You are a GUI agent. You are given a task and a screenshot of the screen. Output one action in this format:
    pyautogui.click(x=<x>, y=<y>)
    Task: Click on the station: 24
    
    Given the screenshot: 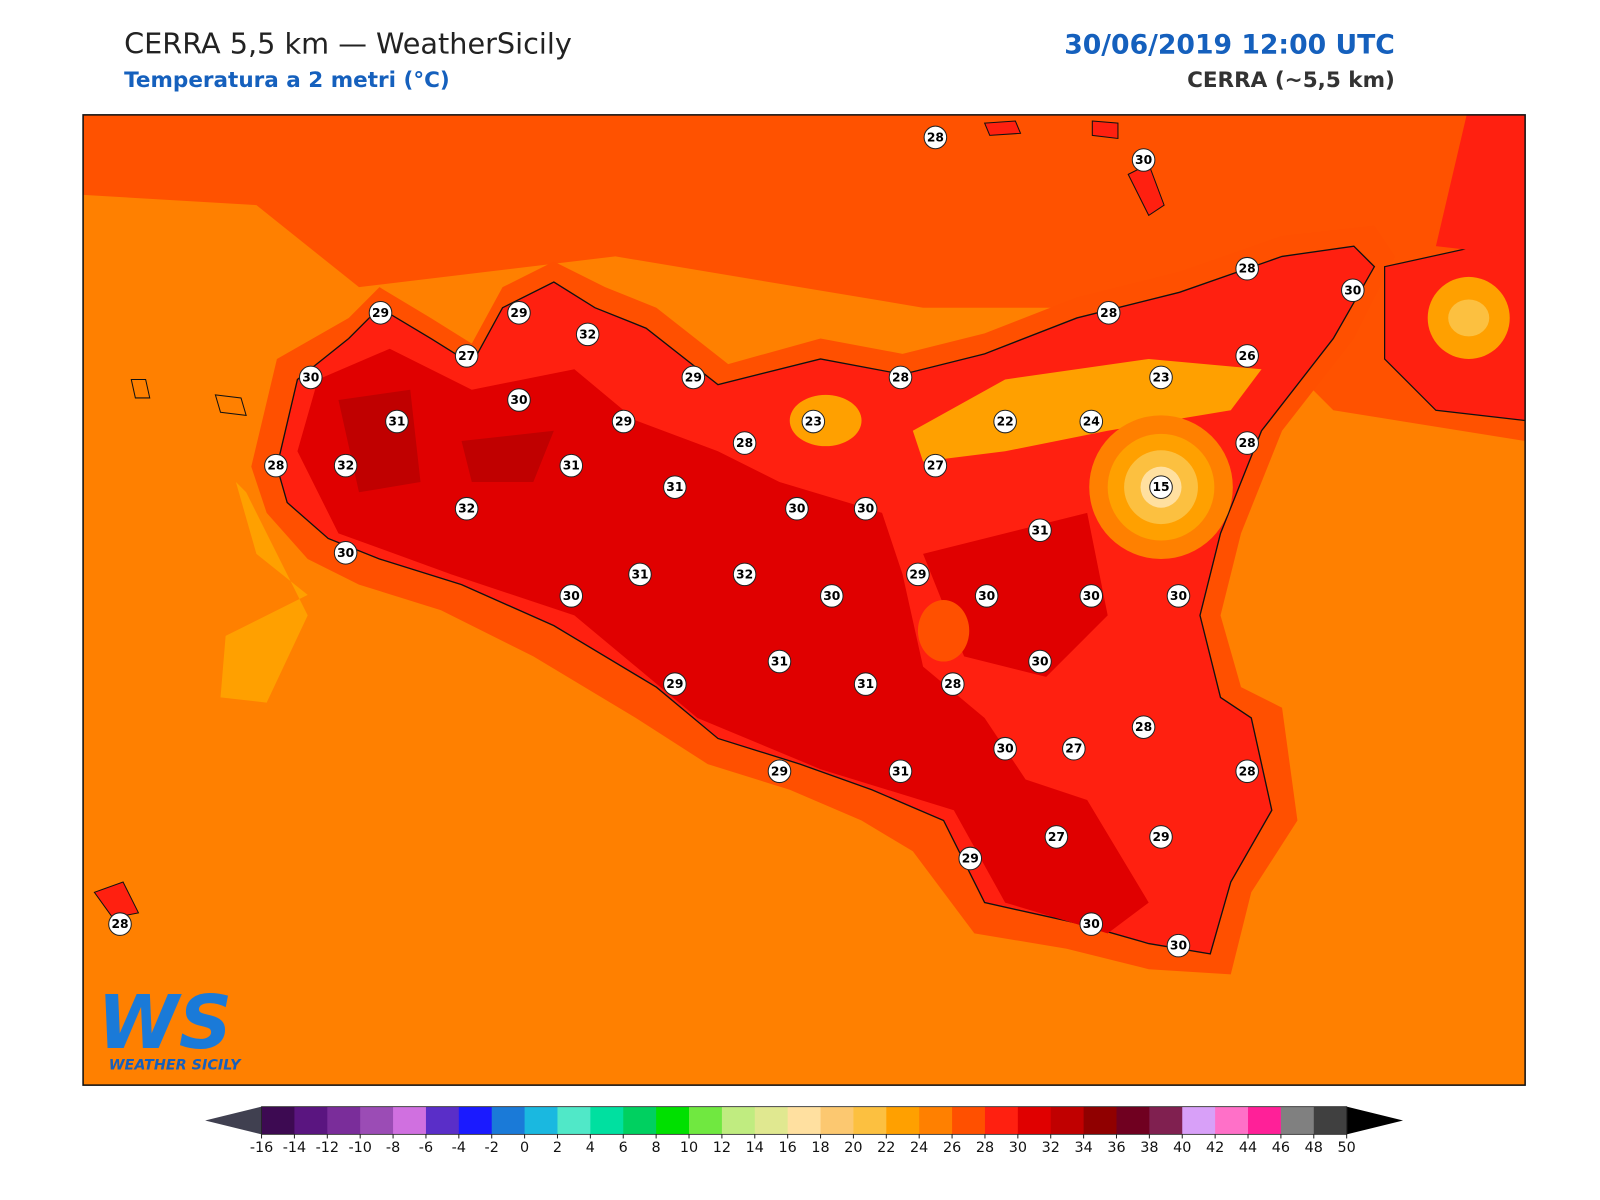 What is the action you would take?
    pyautogui.click(x=1091, y=421)
    